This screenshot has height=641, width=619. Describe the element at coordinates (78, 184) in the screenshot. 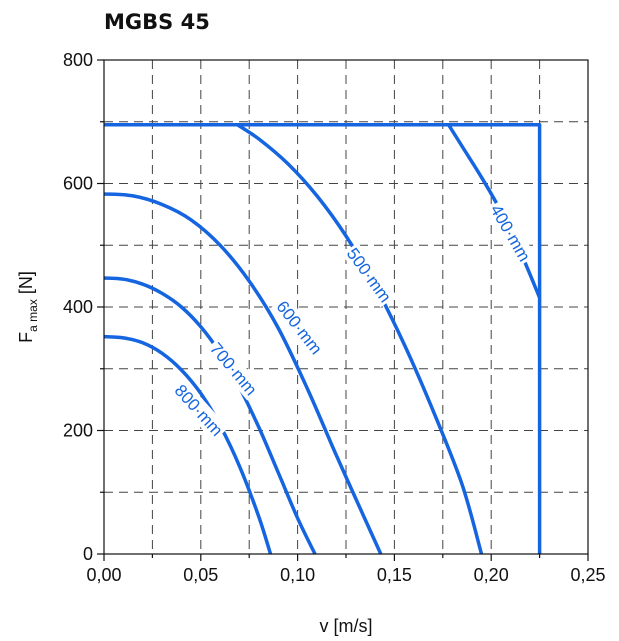

I see `y-tick-label: 600` at that location.